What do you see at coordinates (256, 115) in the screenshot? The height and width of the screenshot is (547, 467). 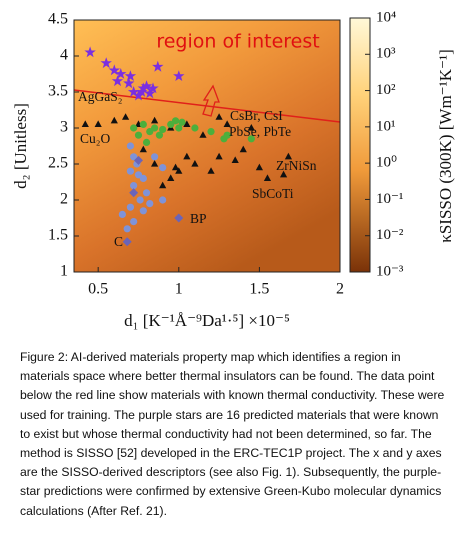 I see `annotation: CsBr, CsI` at bounding box center [256, 115].